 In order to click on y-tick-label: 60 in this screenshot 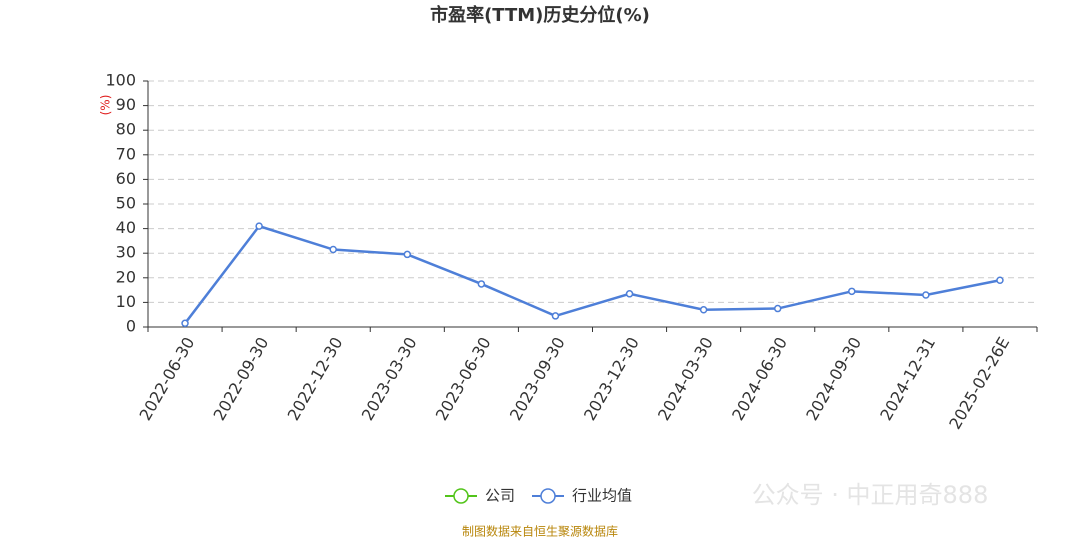, I will do `click(126, 178)`.